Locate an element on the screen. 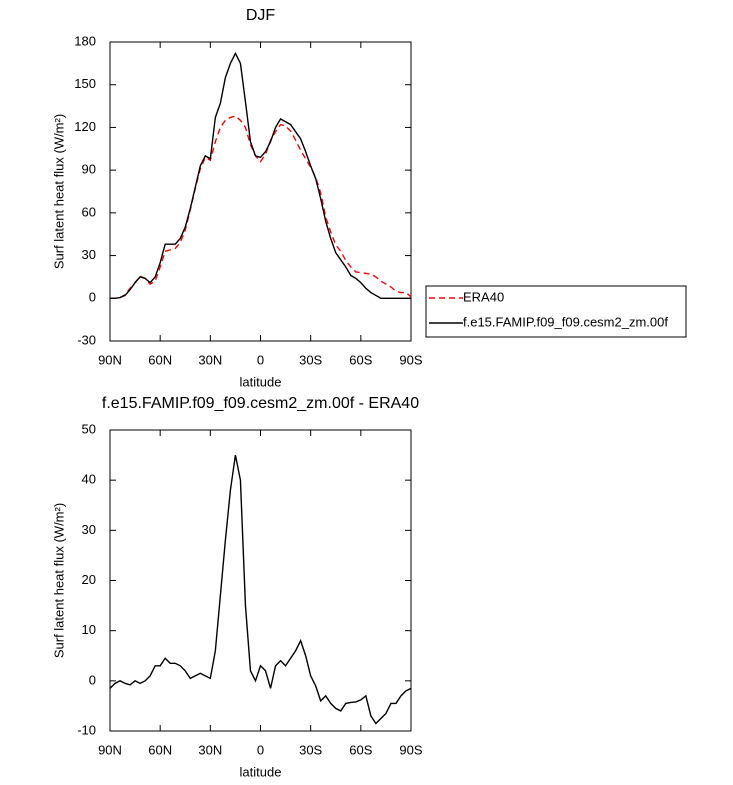 This screenshot has height=785, width=733. y-tick-label: 120 is located at coordinates (85, 126).